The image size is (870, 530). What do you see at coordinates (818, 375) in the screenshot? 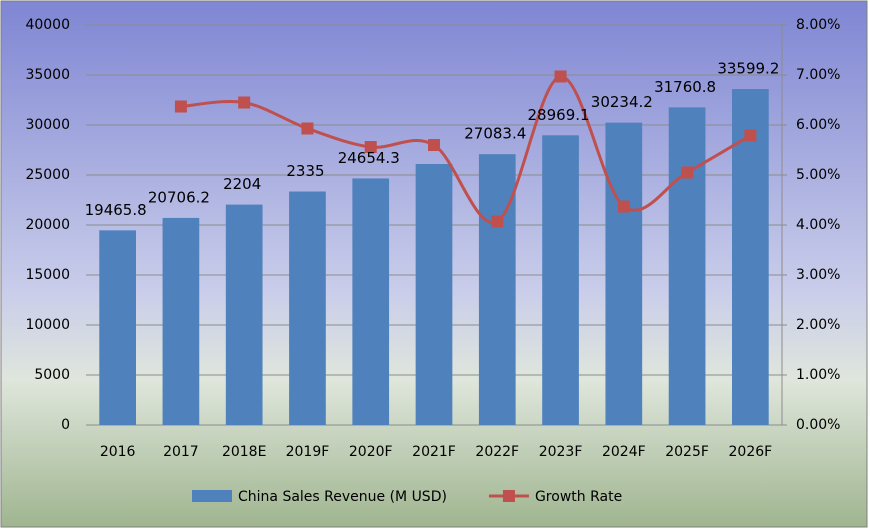
I see `y2-tick-label: 1.00%` at bounding box center [818, 375].